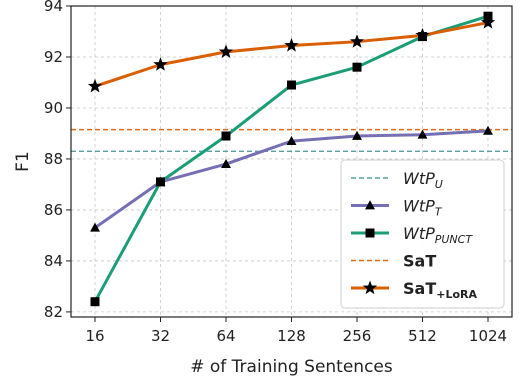 Image resolution: width=519 pixels, height=378 pixels. I want to click on x-tick-label: 32, so click(160, 336).